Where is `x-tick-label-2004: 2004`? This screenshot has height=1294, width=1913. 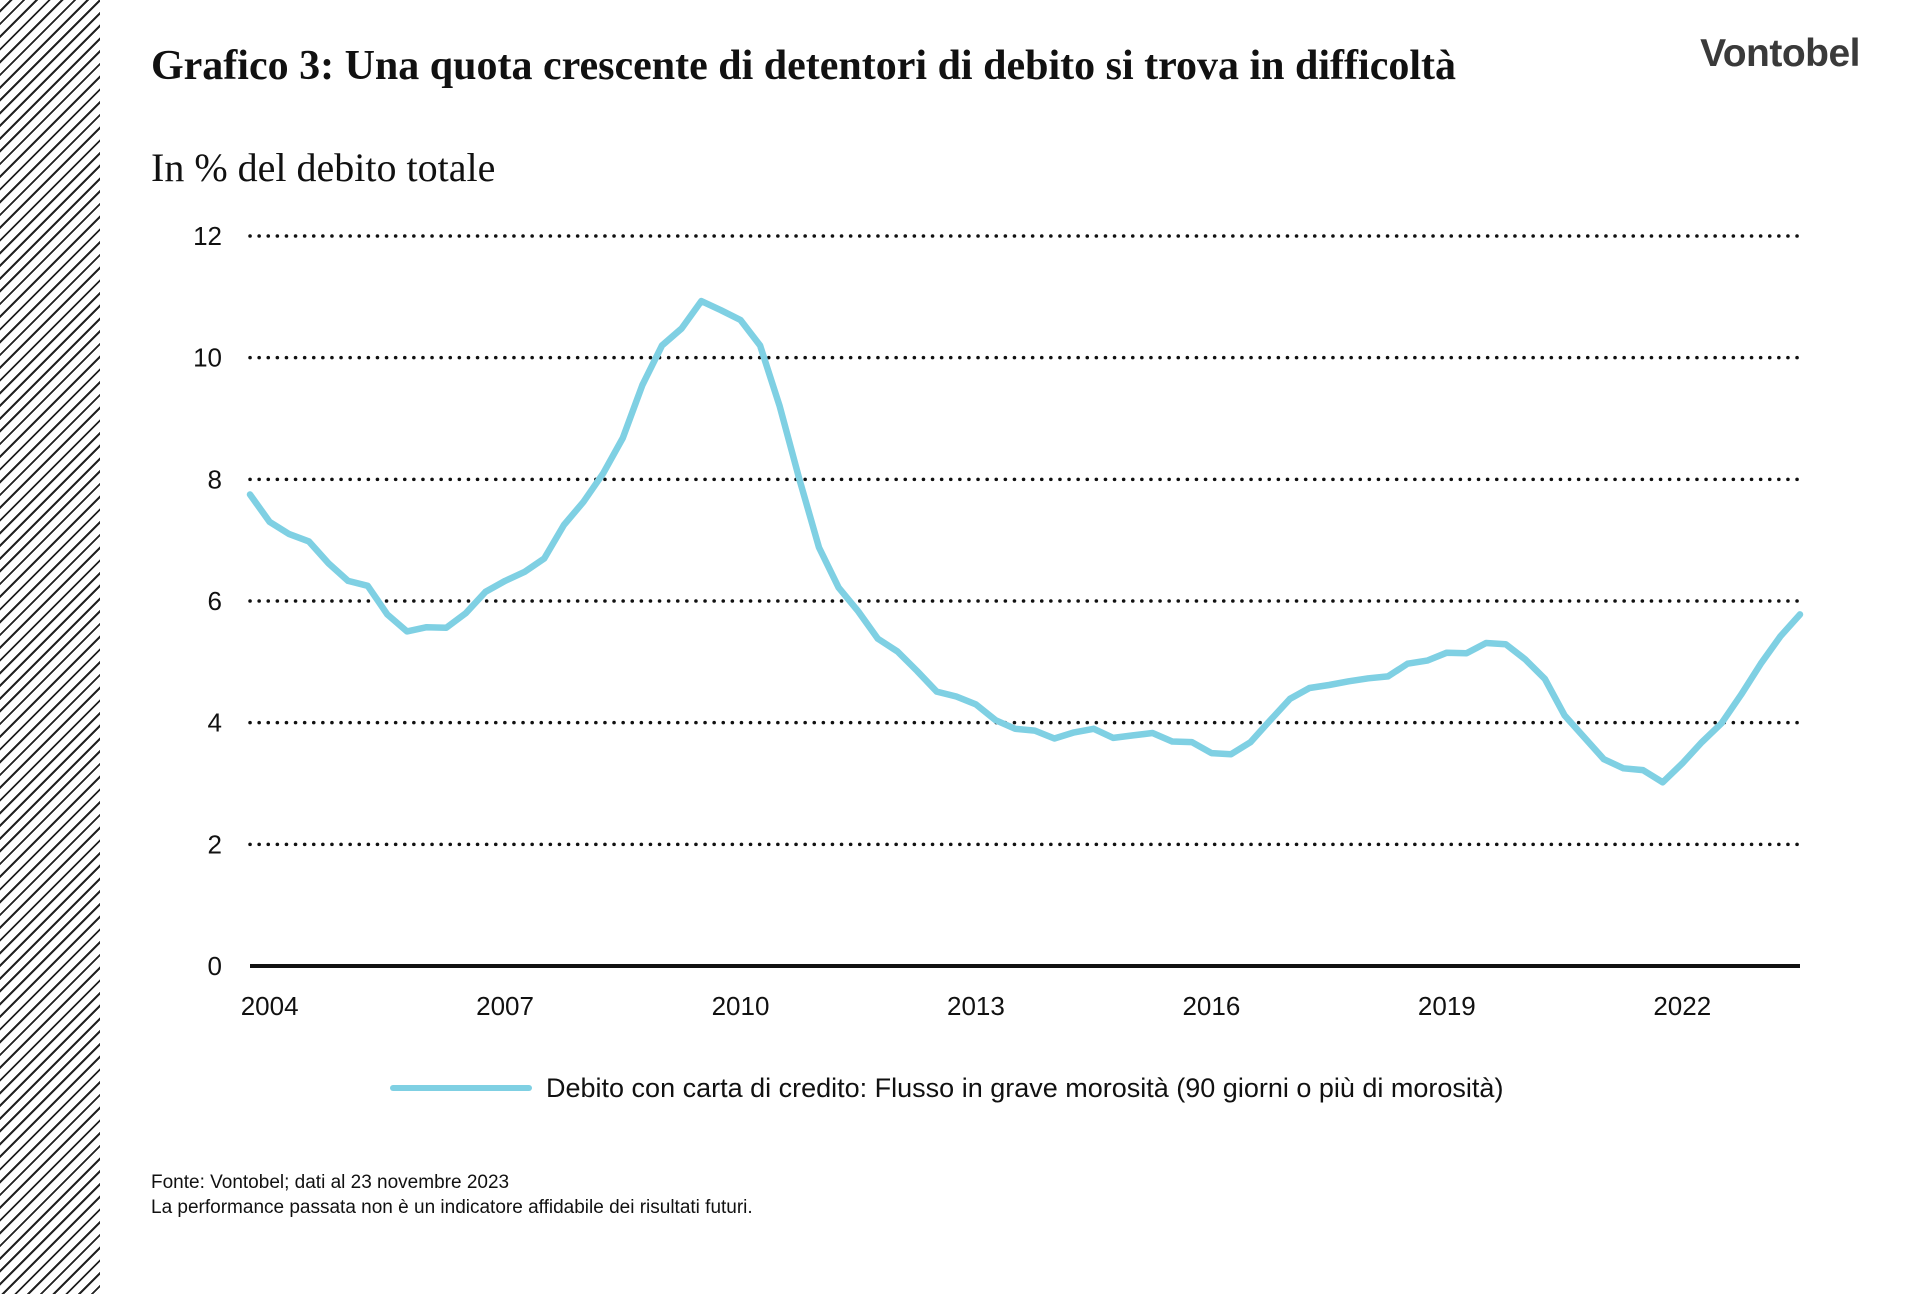
x-tick-label-2004: 2004 is located at coordinates (270, 1006).